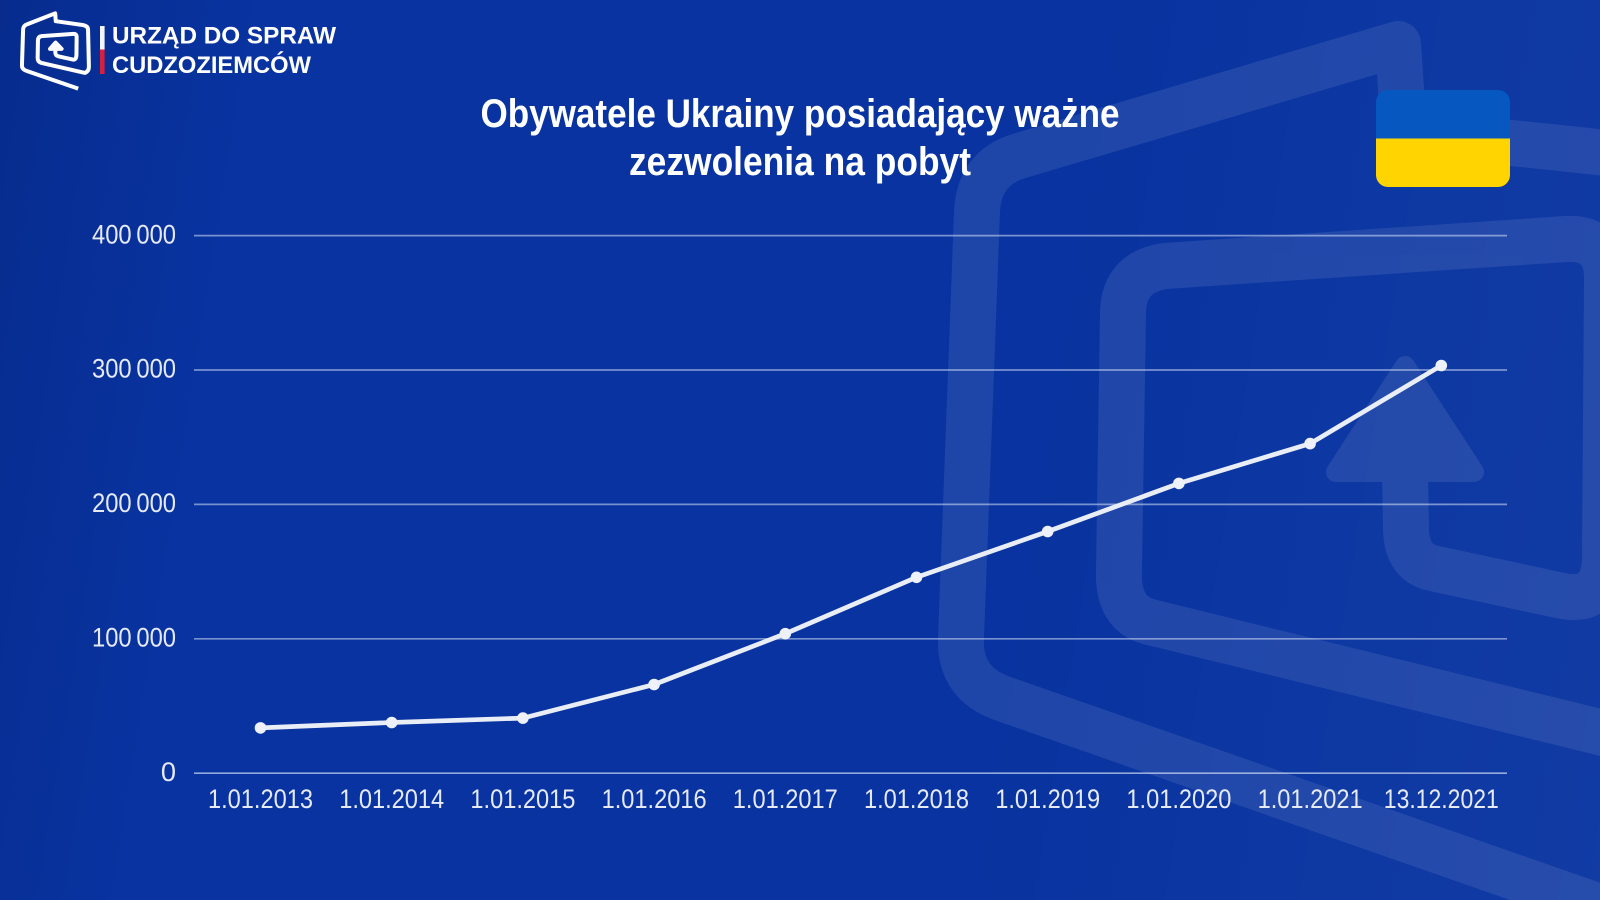  Describe the element at coordinates (785, 798) in the screenshot. I see `svg-text: 1.01.2017` at that location.